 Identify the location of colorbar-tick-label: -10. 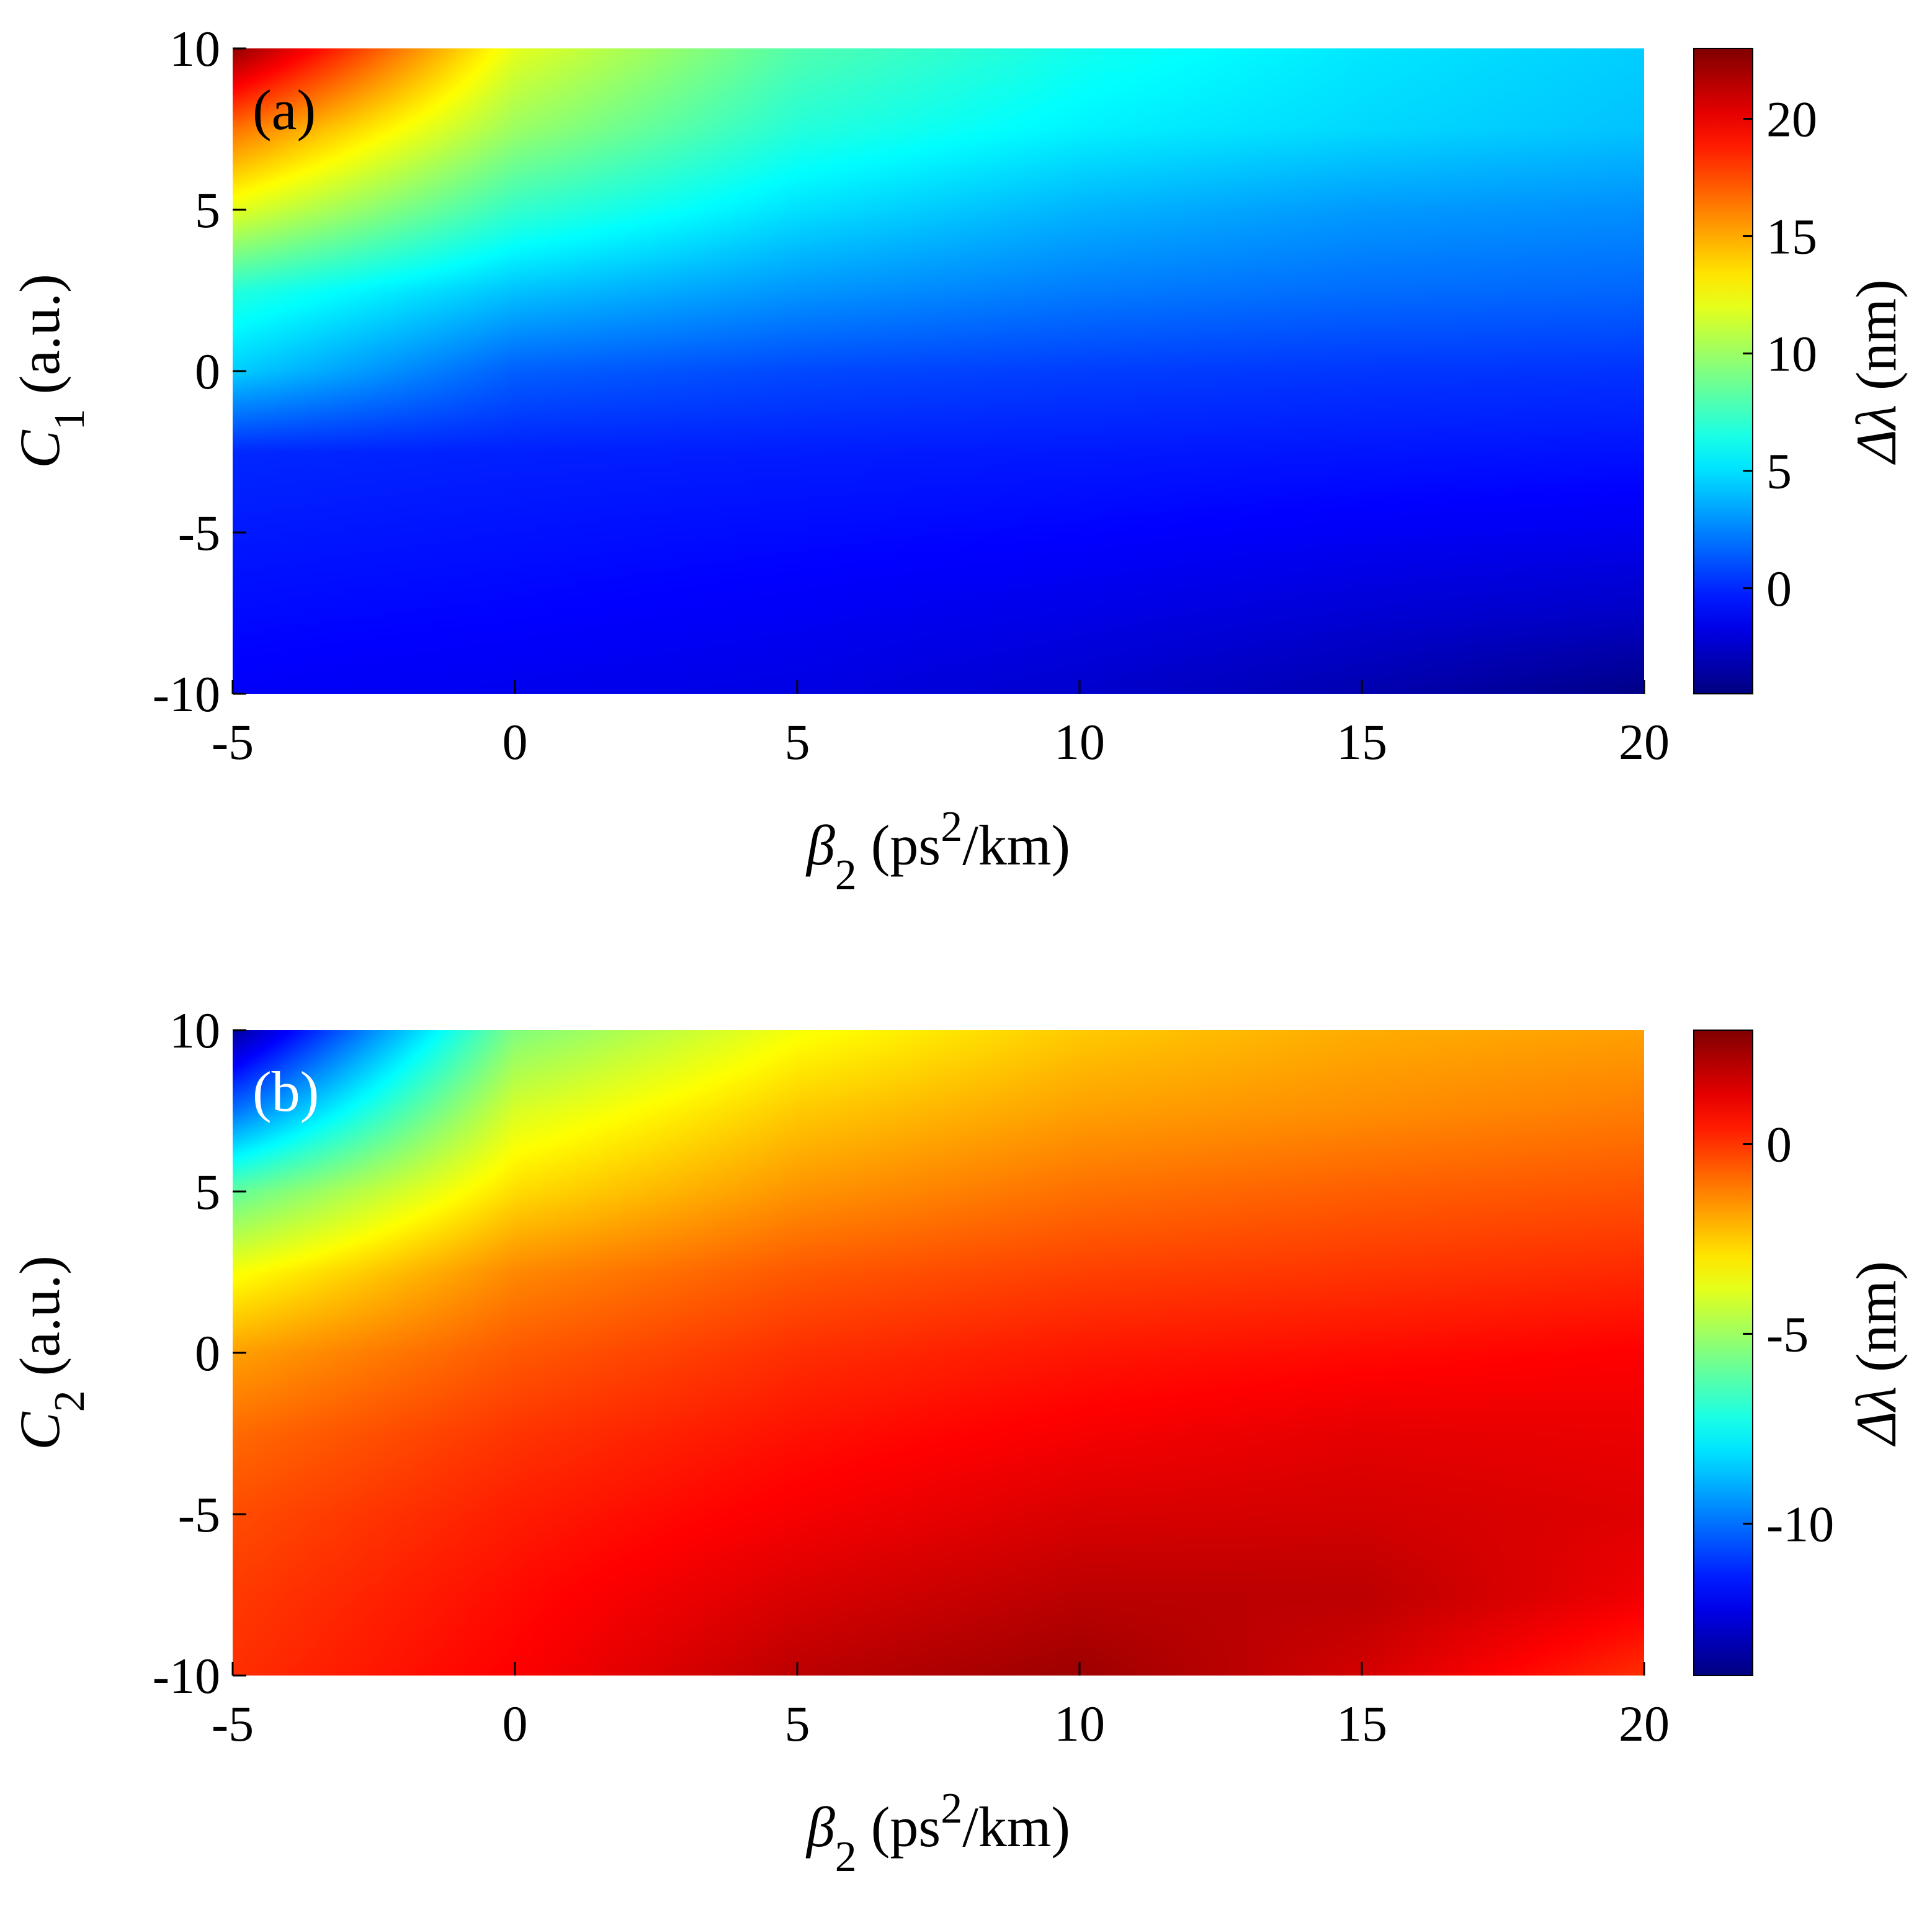
(1800, 1524).